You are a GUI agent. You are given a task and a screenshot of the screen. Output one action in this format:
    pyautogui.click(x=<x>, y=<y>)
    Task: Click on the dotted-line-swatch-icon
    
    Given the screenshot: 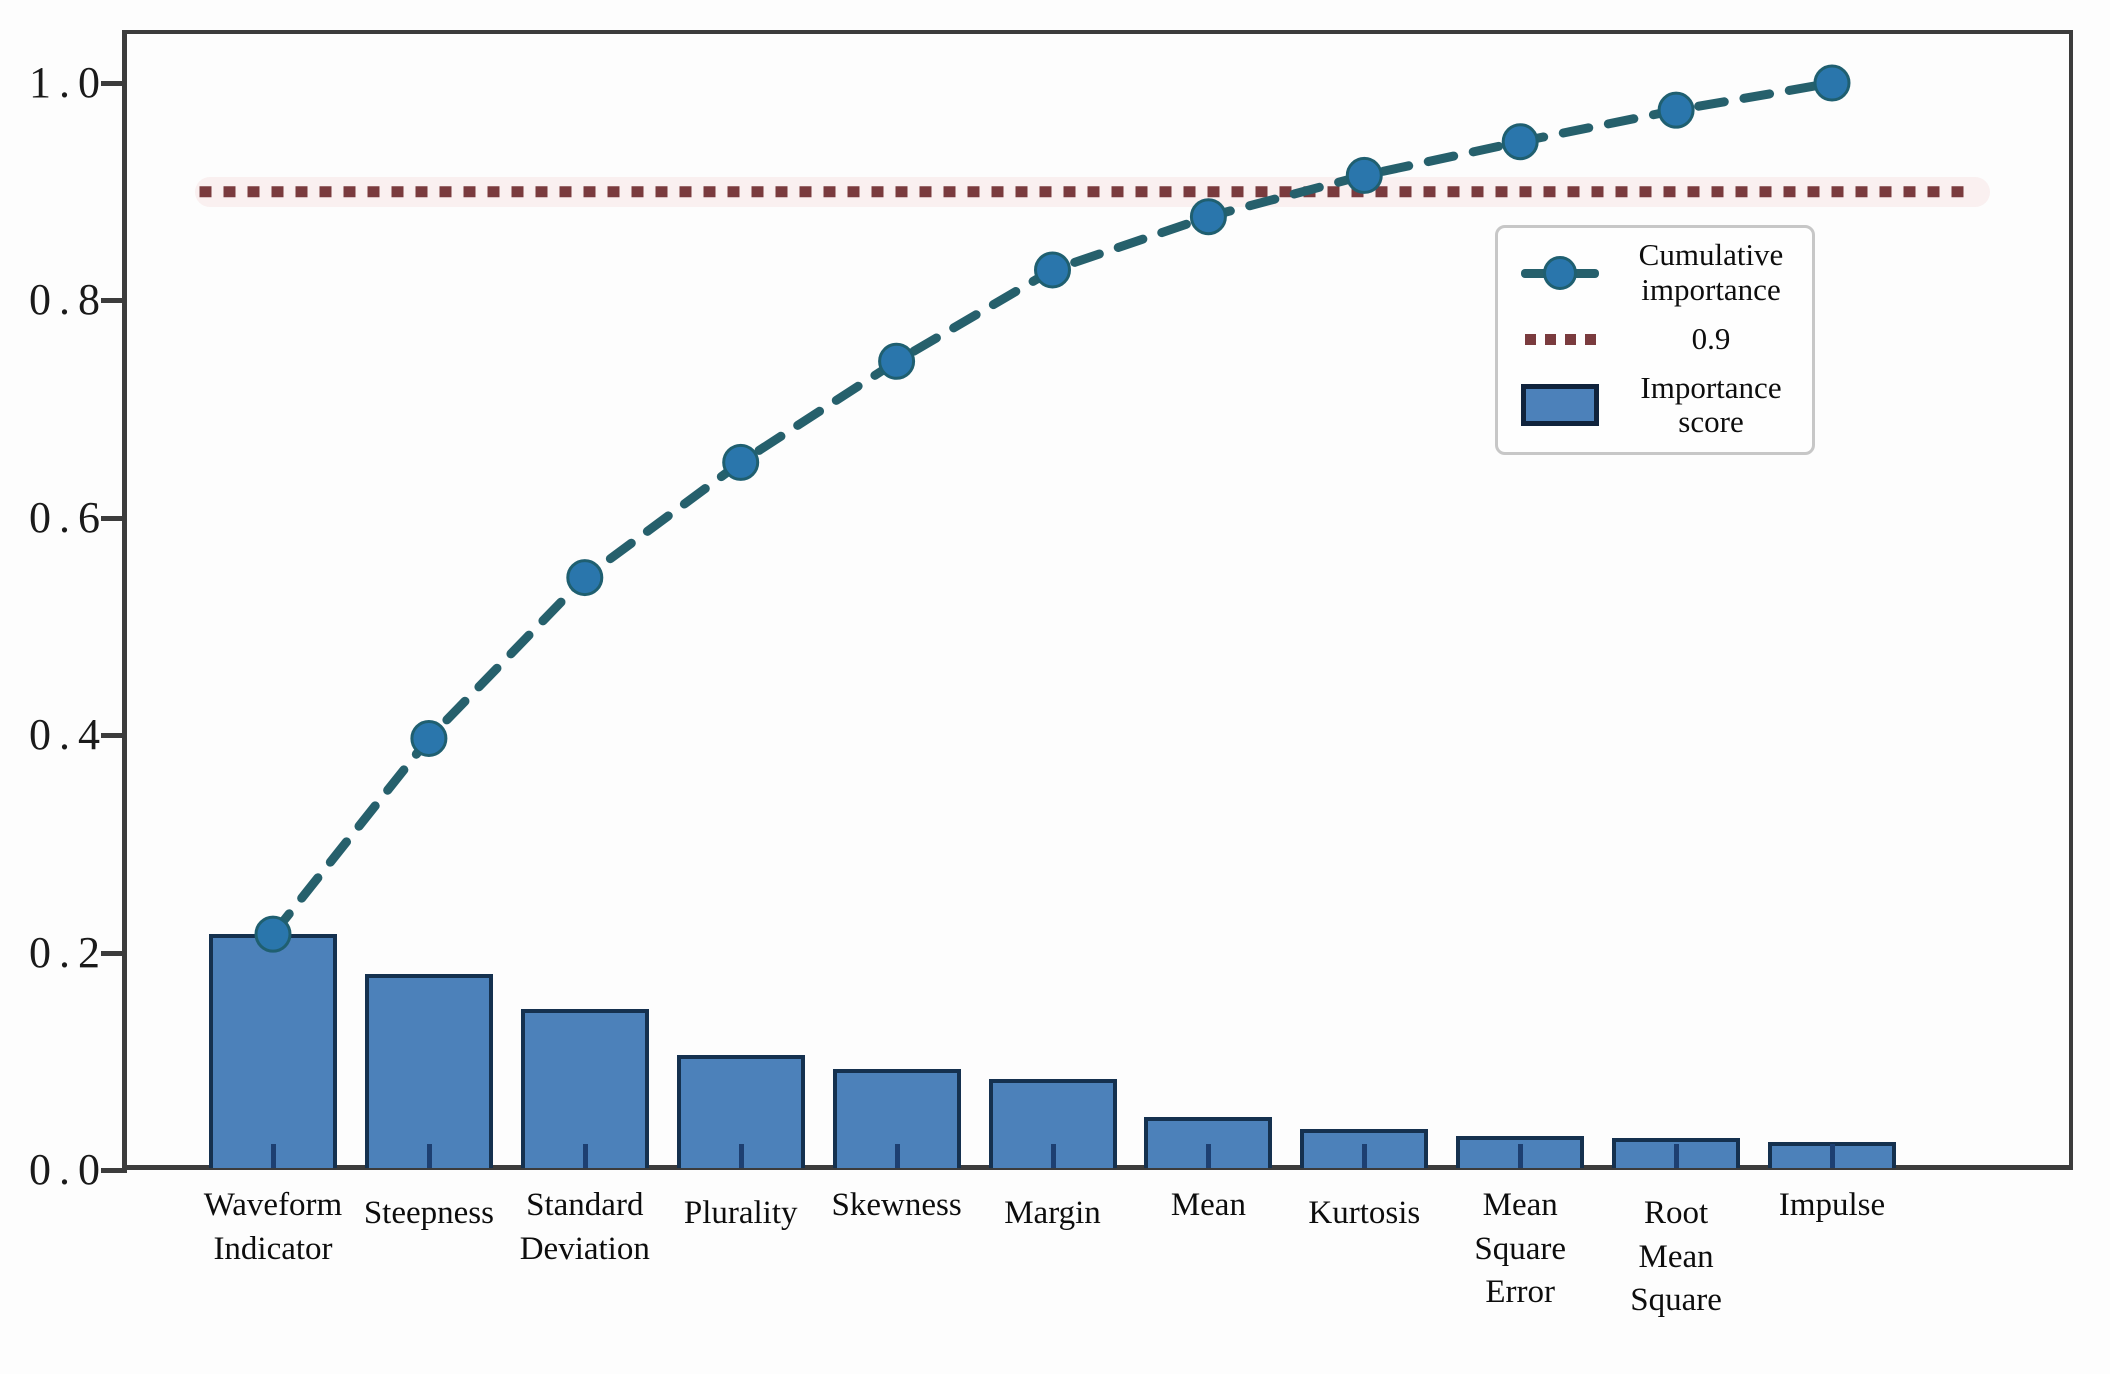 What is the action you would take?
    pyautogui.click(x=1560, y=339)
    